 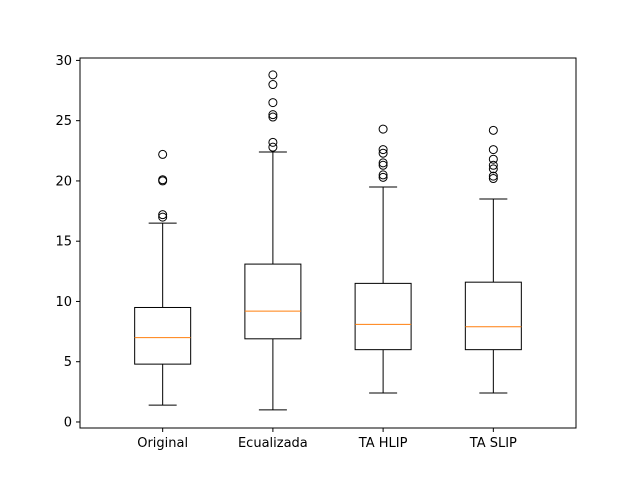 I want to click on y-tick-label: 25, so click(x=63, y=121).